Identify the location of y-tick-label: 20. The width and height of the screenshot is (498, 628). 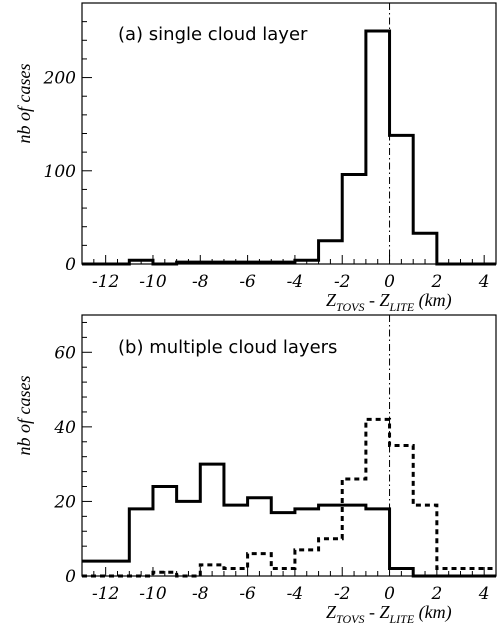
(64, 502).